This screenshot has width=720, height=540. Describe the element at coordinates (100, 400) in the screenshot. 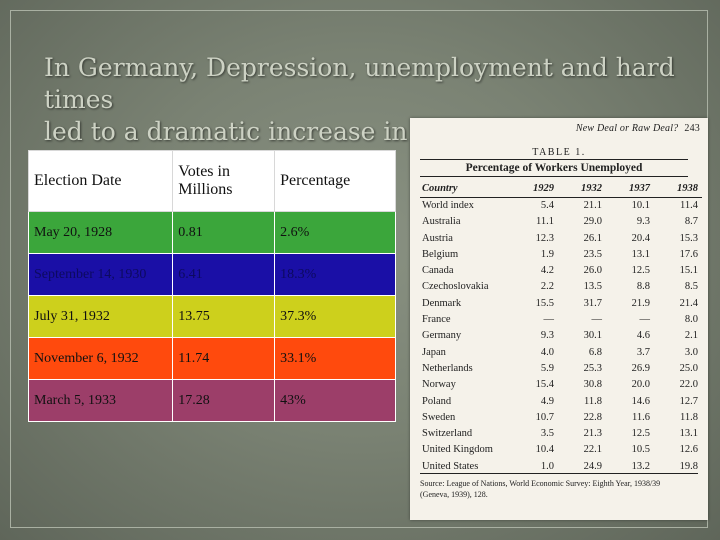

I see `election-date-cell: March 5, 1933` at that location.